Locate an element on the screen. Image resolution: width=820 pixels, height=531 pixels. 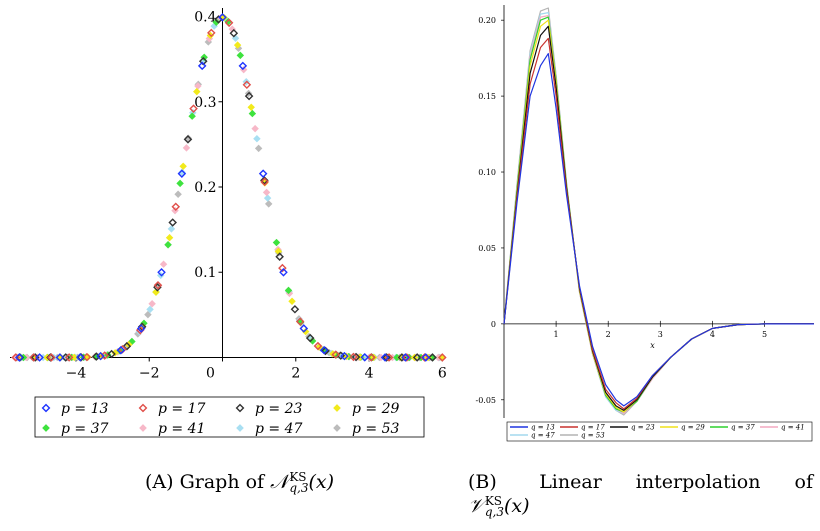
y-tick-label-b: 0.20 is located at coordinates (487, 20).